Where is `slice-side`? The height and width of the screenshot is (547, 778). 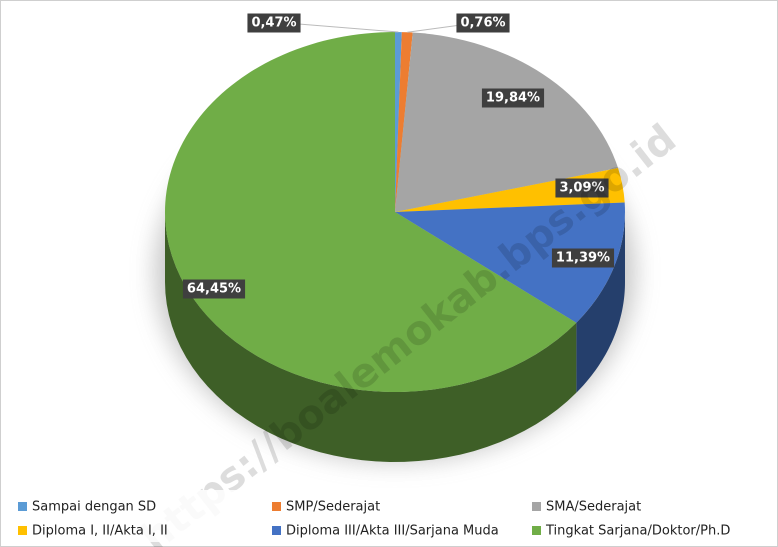 slice-side is located at coordinates (600, 302).